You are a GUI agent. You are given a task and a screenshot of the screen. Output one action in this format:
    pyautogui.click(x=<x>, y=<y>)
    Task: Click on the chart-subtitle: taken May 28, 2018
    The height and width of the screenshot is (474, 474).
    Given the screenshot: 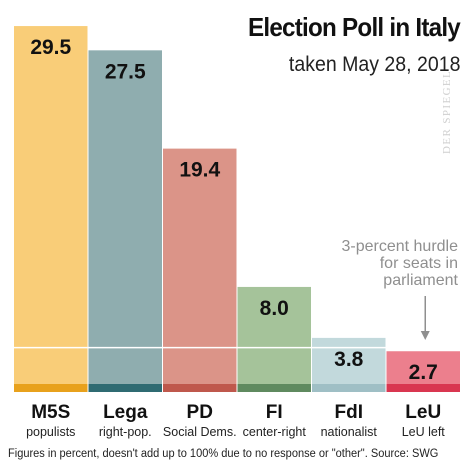 What is the action you would take?
    pyautogui.click(x=374, y=64)
    